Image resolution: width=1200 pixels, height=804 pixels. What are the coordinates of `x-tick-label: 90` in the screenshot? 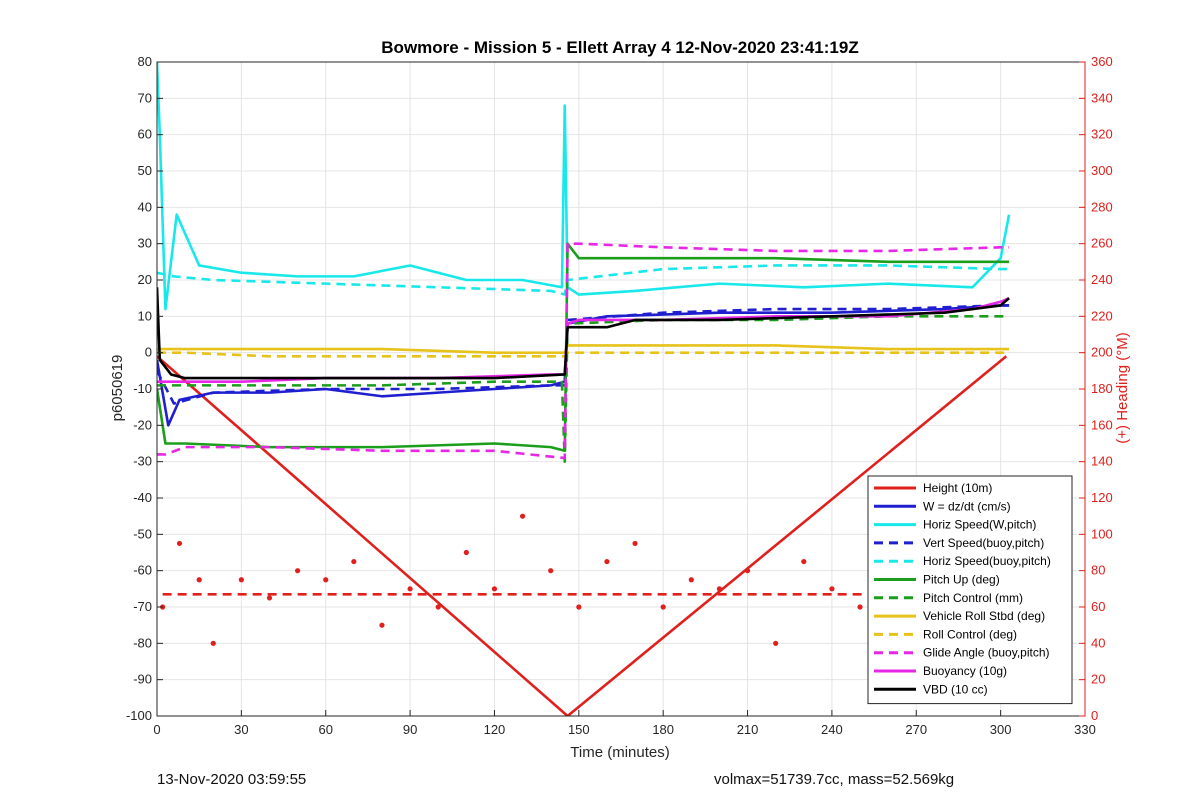 It's located at (410, 729).